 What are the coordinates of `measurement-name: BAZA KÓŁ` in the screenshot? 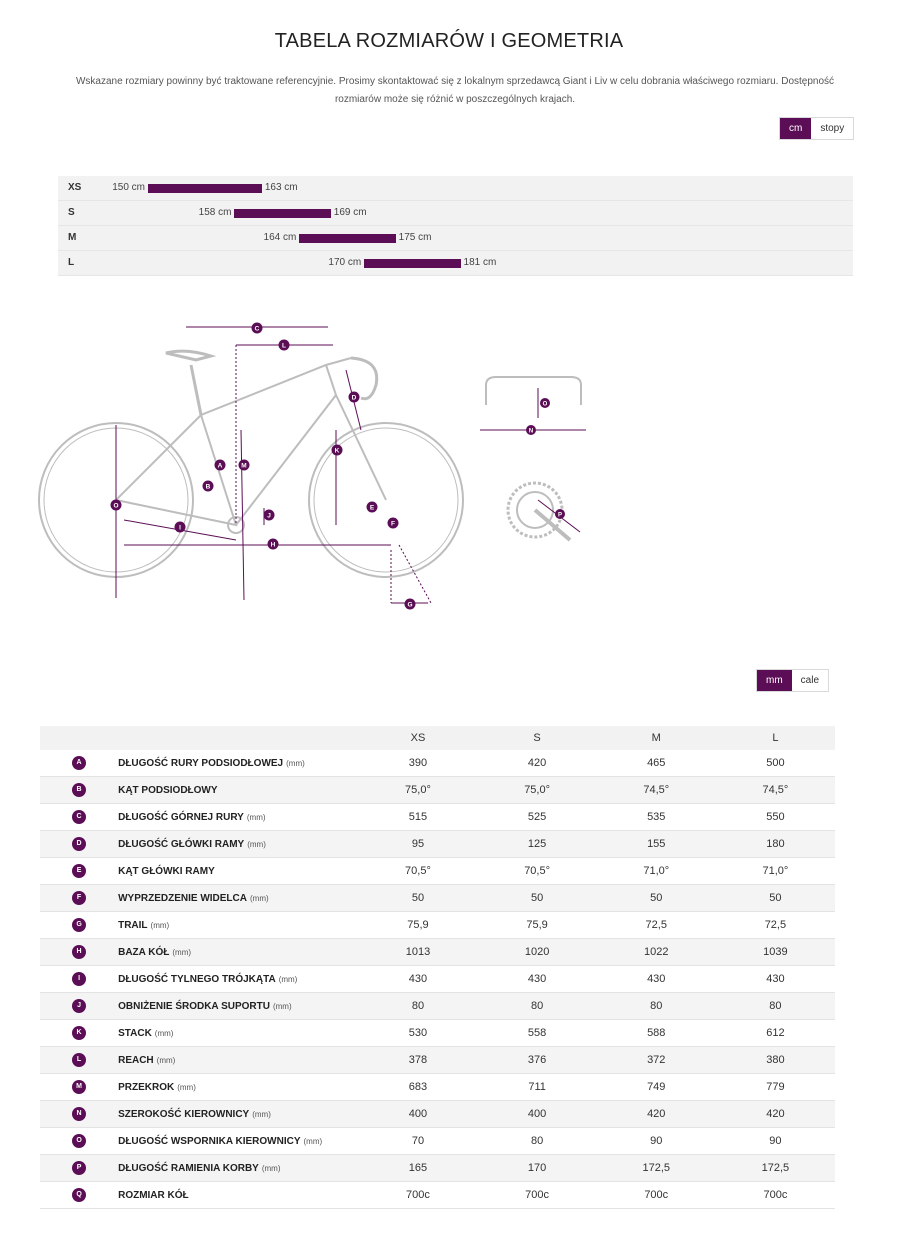 It's located at (144, 952).